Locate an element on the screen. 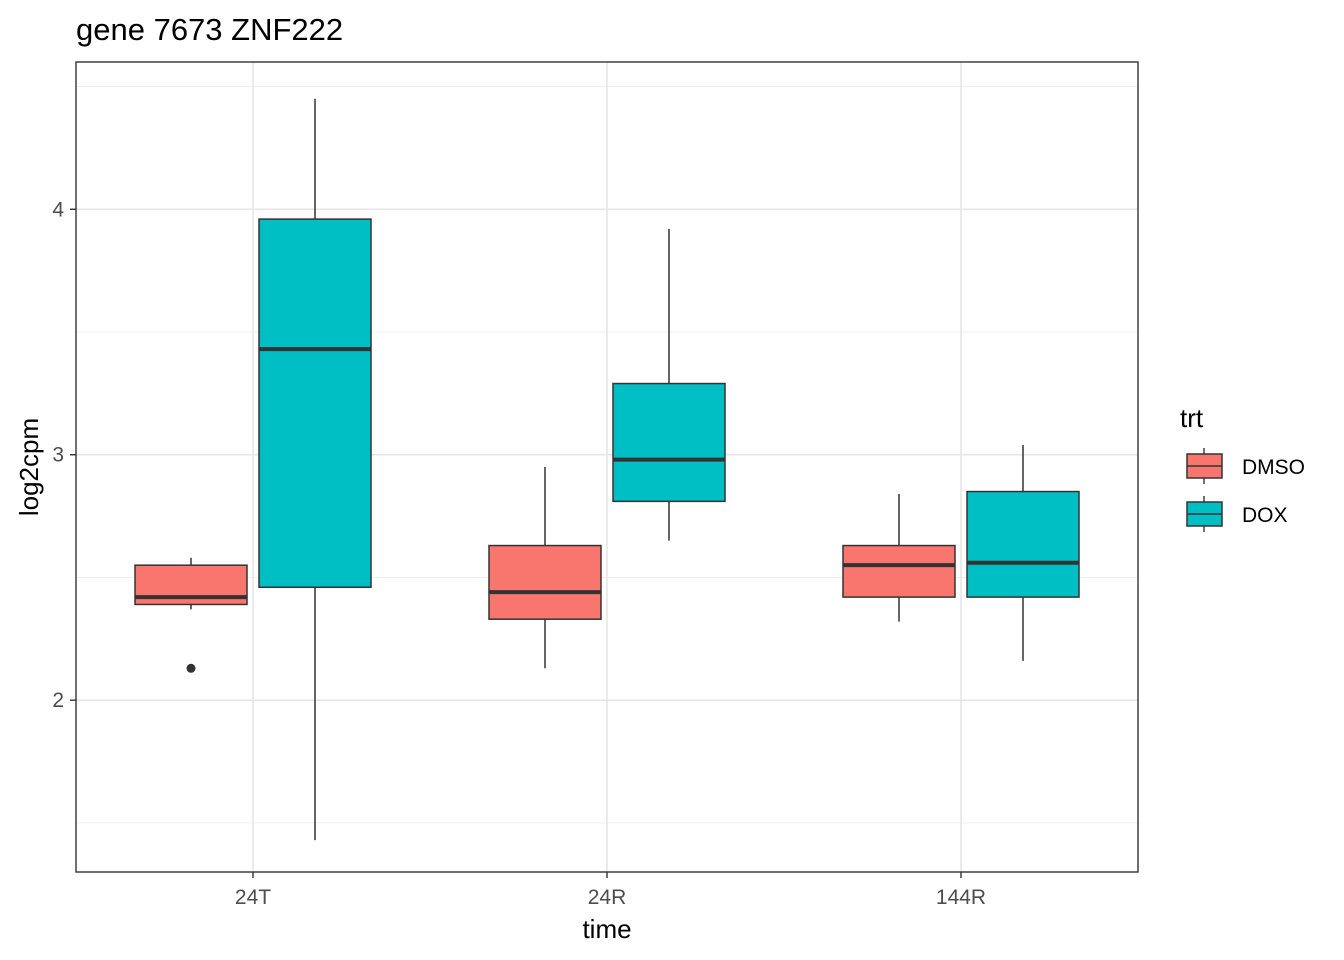 This screenshot has width=1344, height=960. x-axis-title: time is located at coordinates (606, 929).